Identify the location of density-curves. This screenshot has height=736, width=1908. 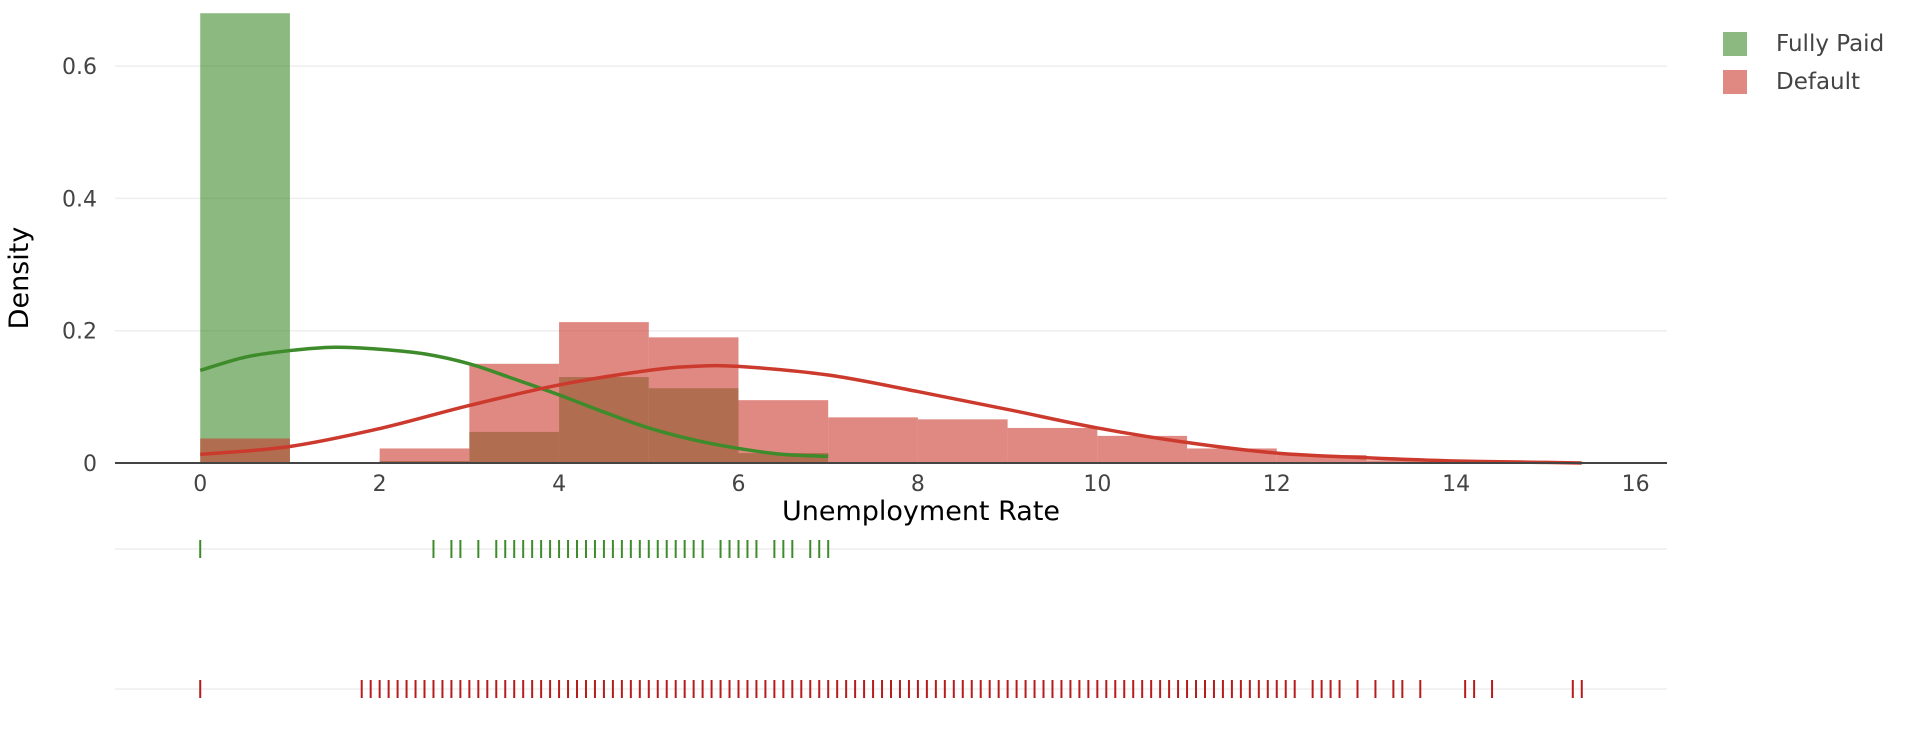
(890, 405).